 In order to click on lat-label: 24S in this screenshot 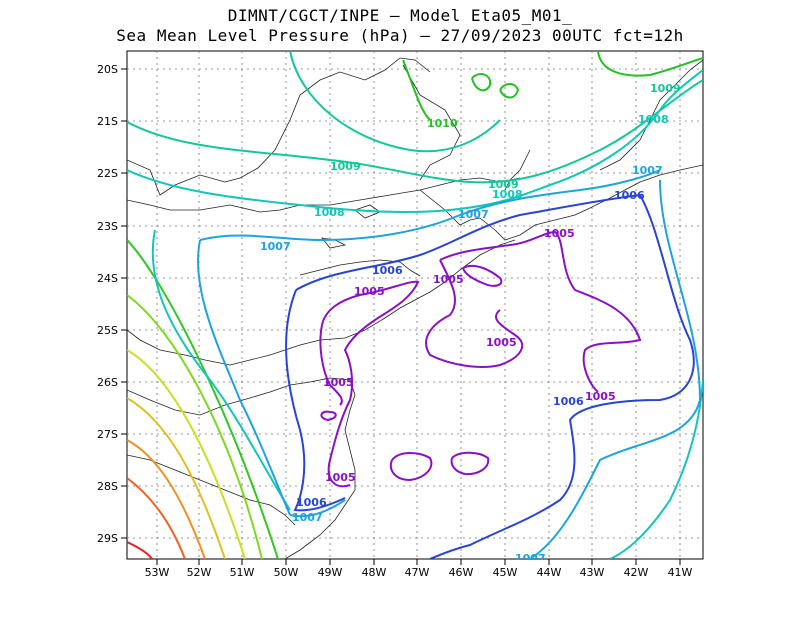, I will do `click(107, 278)`.